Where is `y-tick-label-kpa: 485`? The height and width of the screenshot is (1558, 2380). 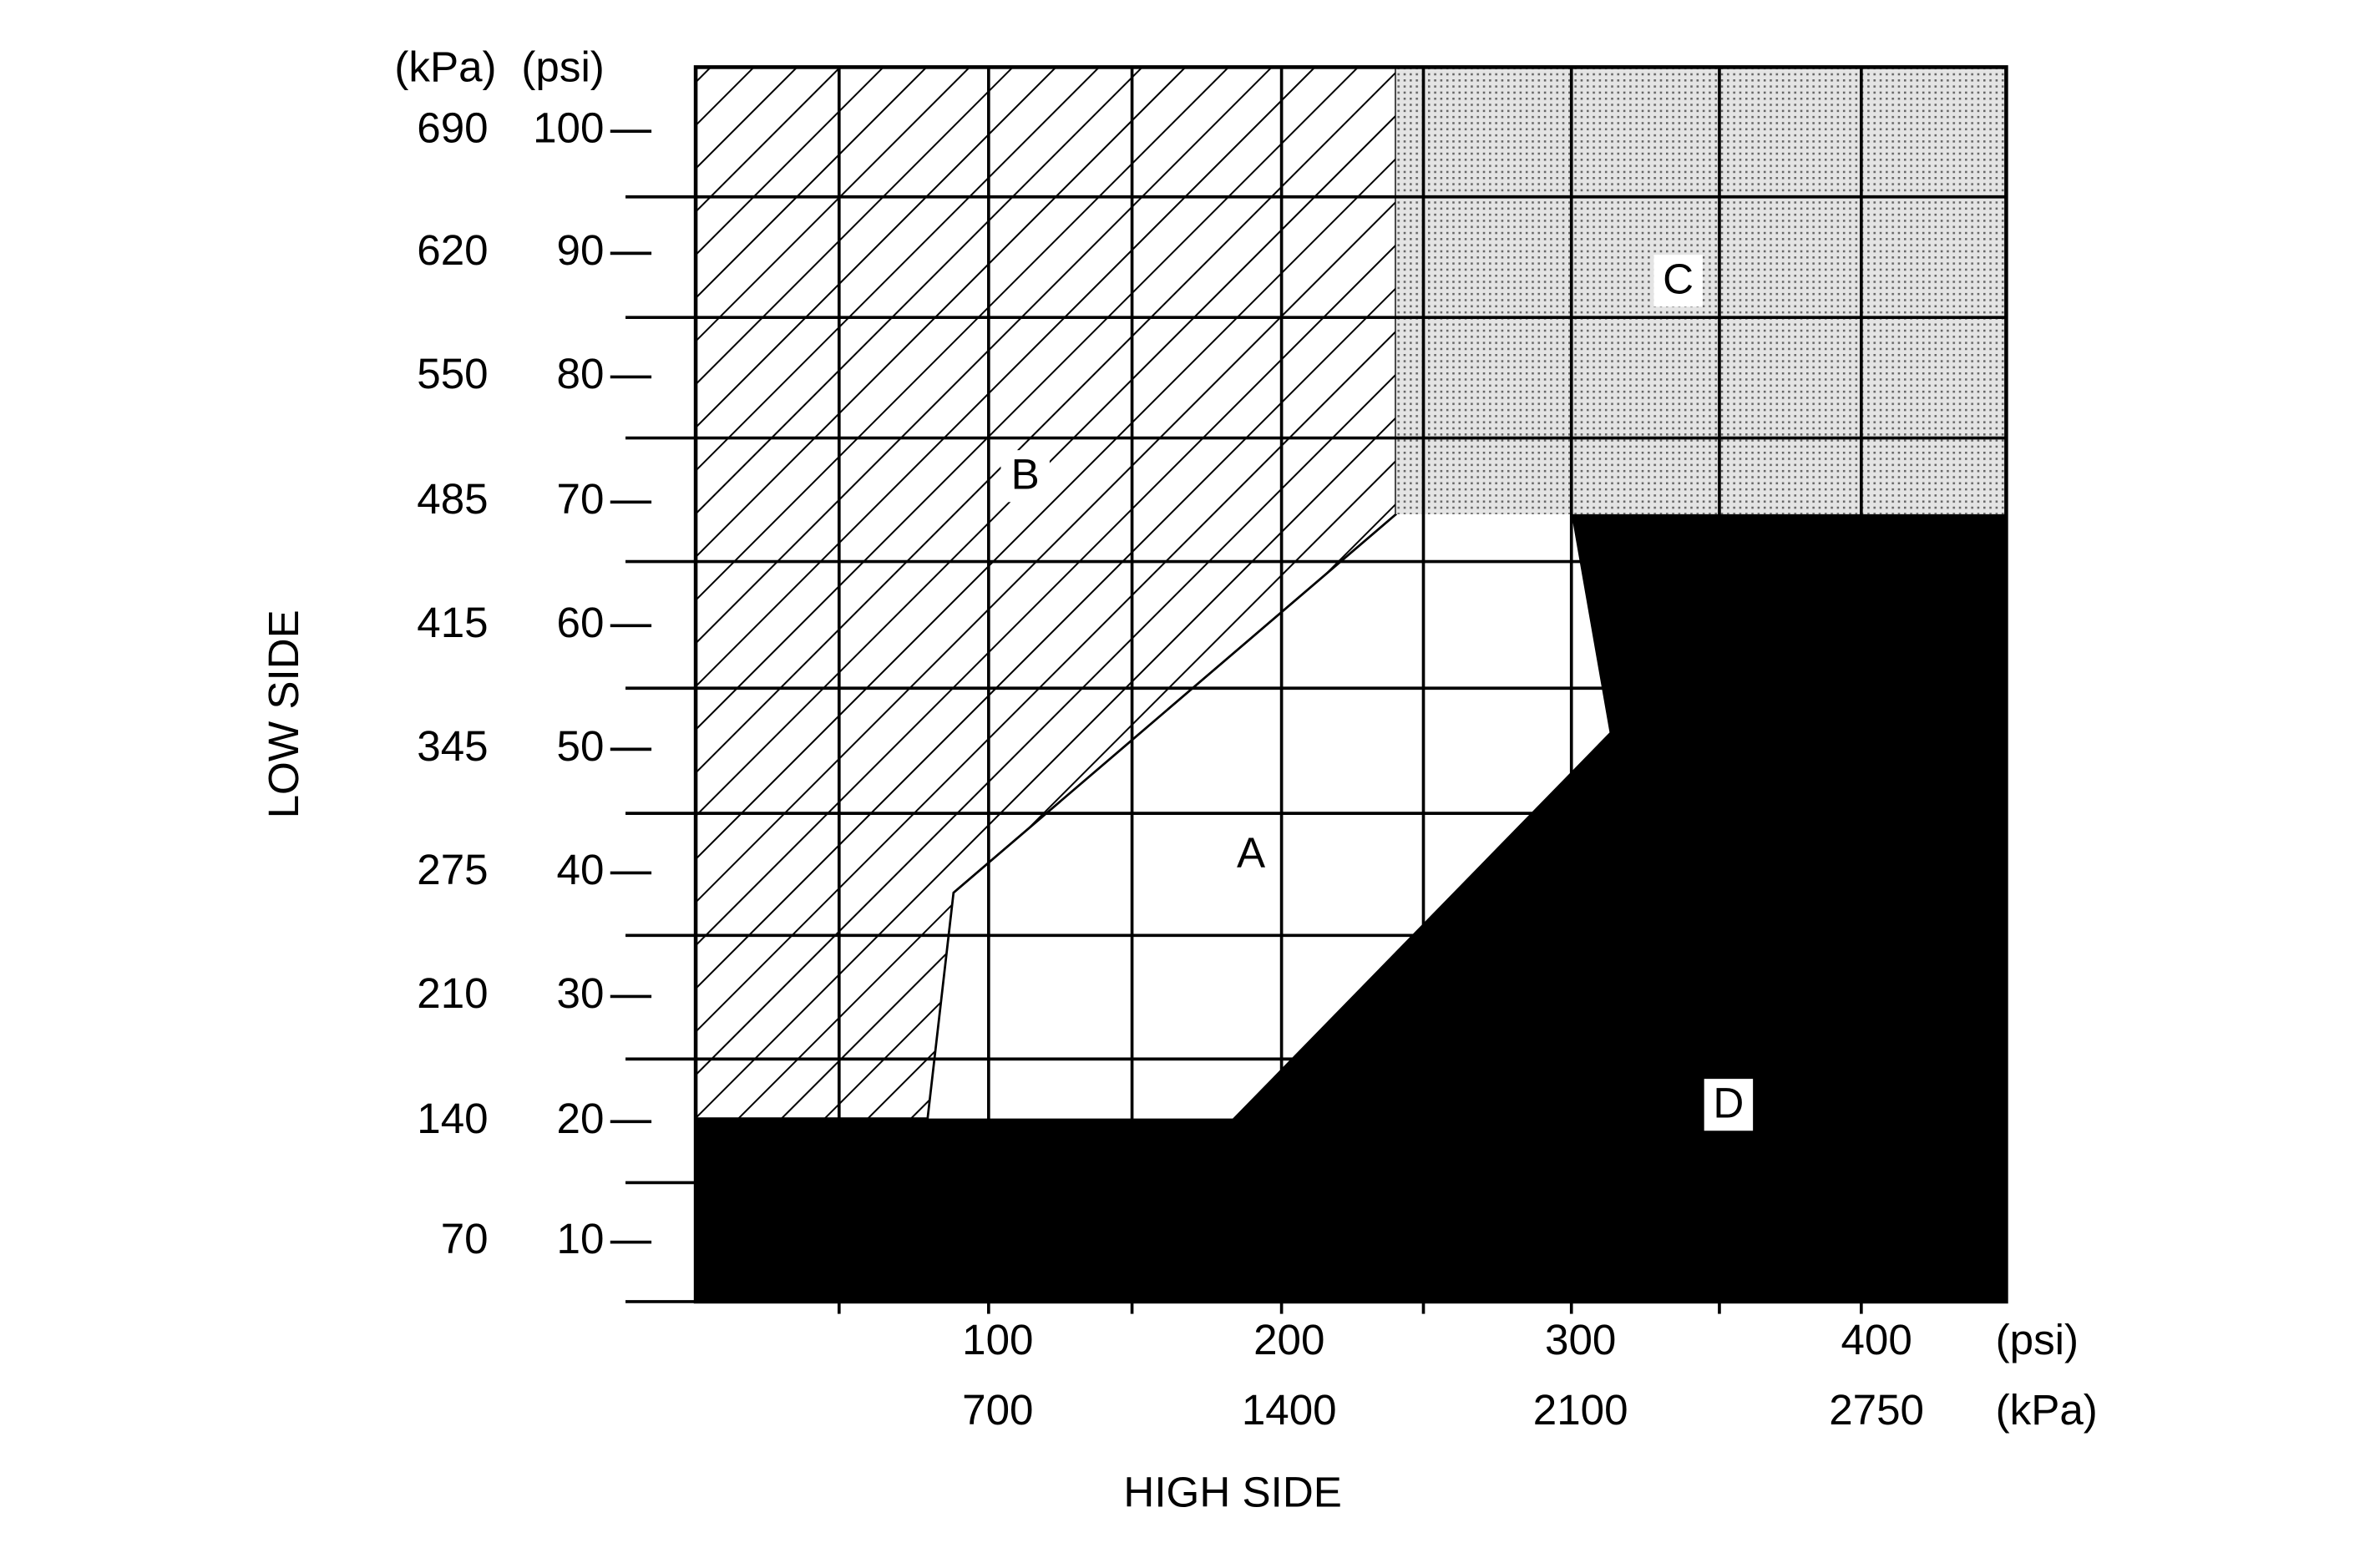
y-tick-label-kpa: 485 is located at coordinates (452, 499).